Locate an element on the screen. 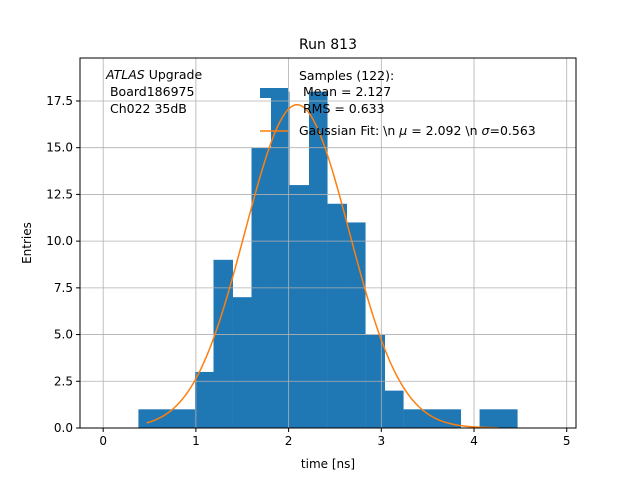 The width and height of the screenshot is (640, 480). x-tick-label-2: 2 is located at coordinates (289, 441).